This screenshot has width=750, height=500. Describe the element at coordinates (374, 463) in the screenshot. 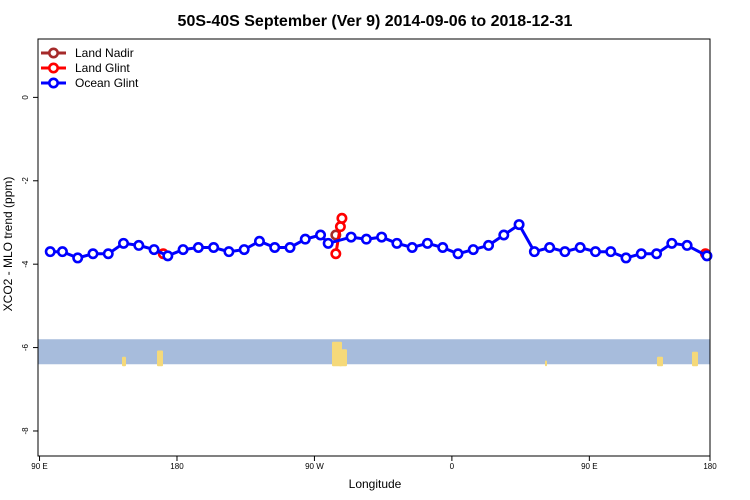

I see `x-axis: 90 E 180 90 W 0 90 E 180` at that location.